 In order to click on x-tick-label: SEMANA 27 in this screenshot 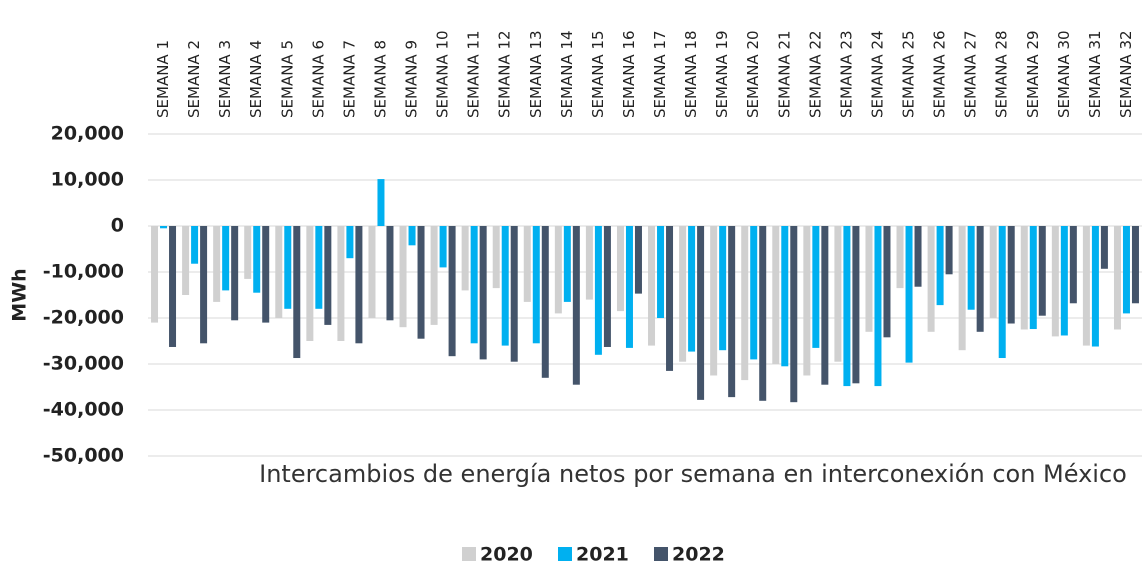, I will do `click(971, 74)`.